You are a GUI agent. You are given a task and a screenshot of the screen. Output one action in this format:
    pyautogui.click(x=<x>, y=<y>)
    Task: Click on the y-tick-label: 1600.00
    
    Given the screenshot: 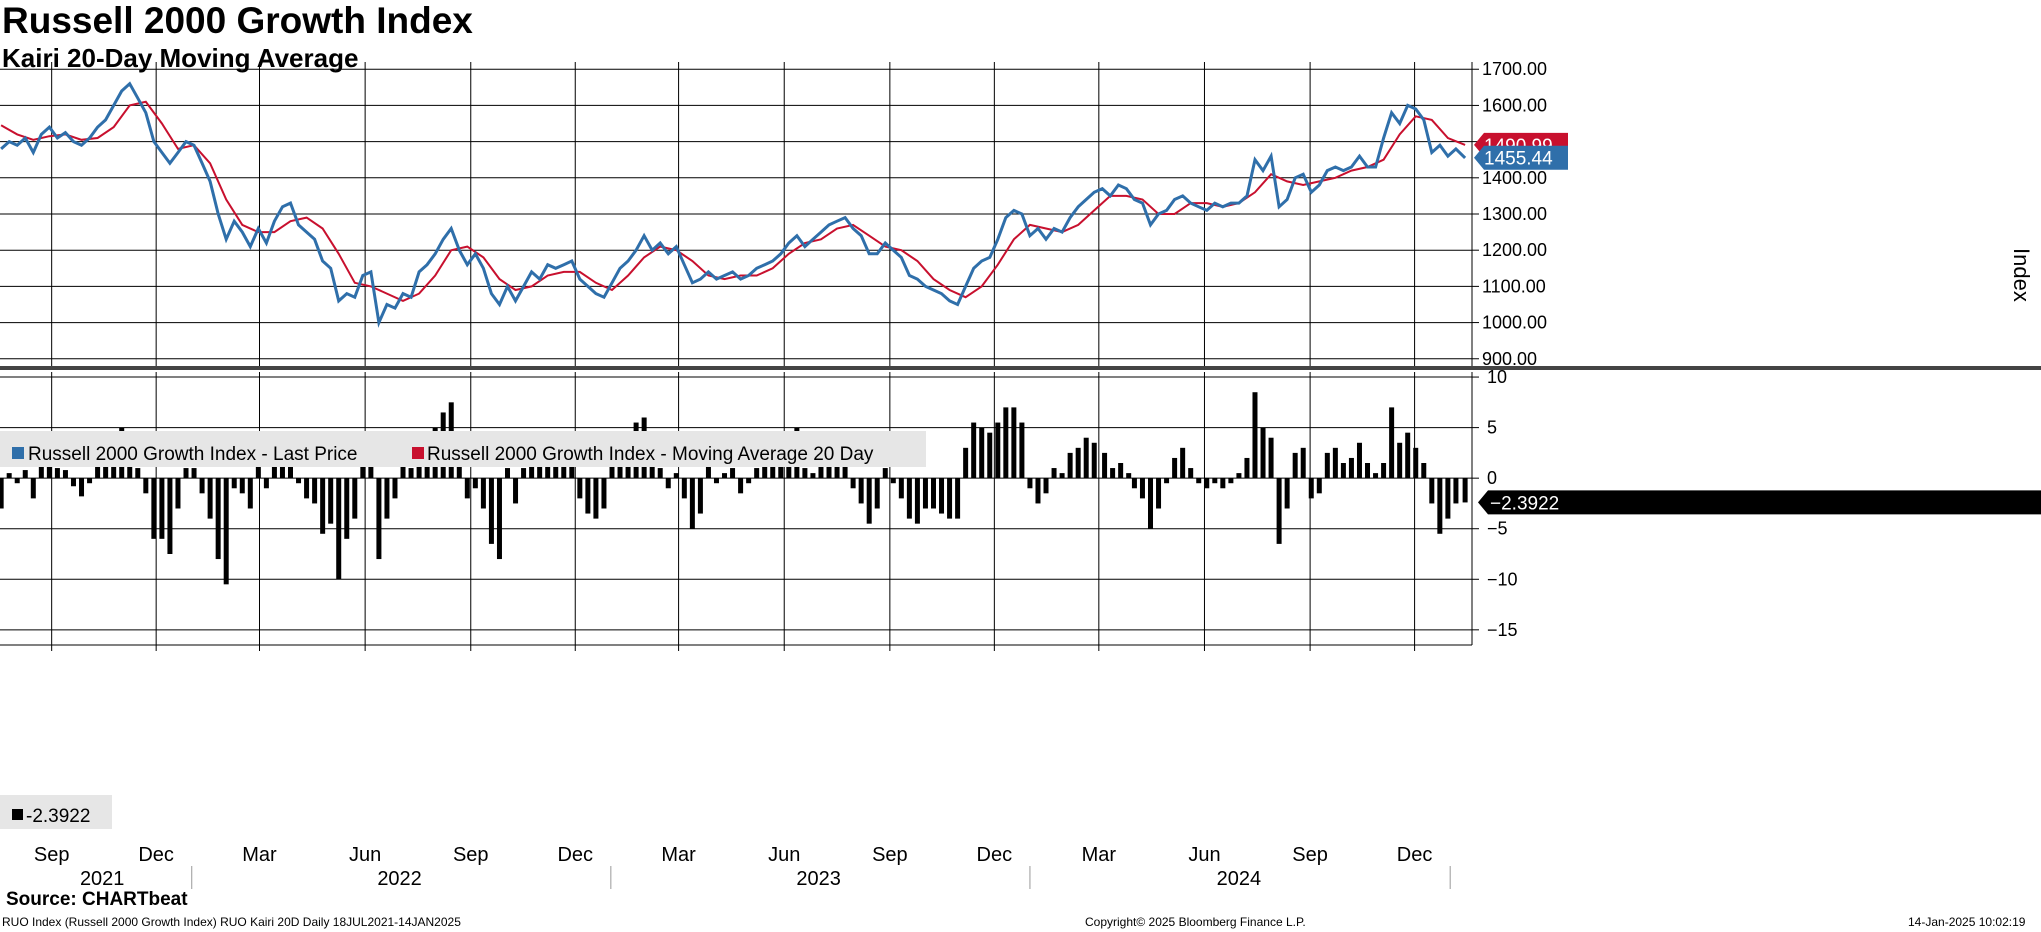 What is the action you would take?
    pyautogui.click(x=1514, y=105)
    